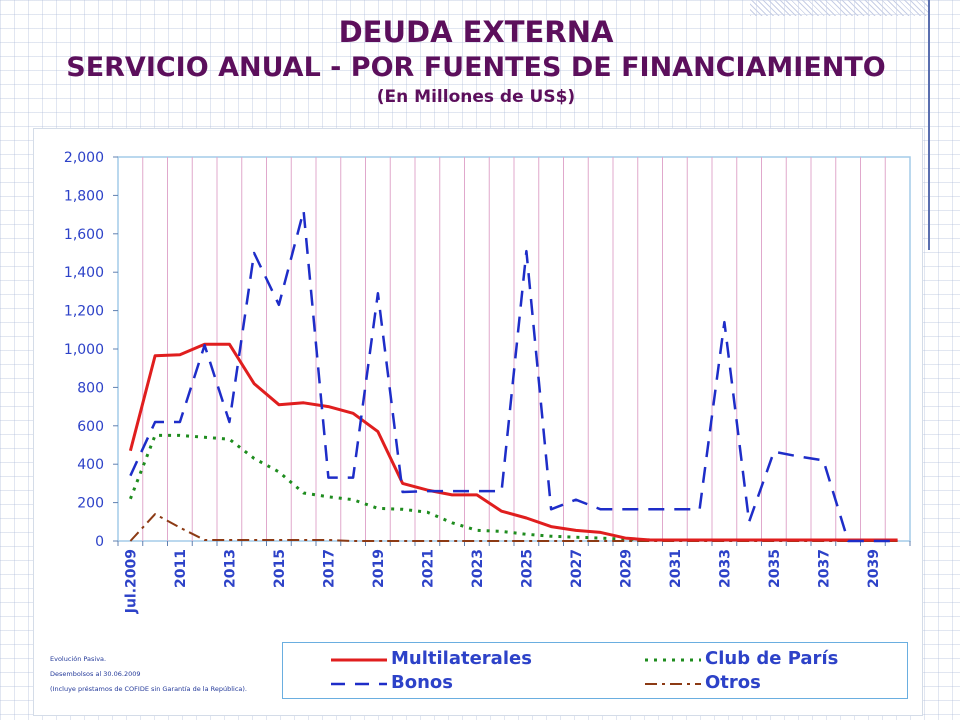 This screenshot has height=720, width=960. What do you see at coordinates (230, 568) in the screenshot?
I see `x-tick-label: 2013` at bounding box center [230, 568].